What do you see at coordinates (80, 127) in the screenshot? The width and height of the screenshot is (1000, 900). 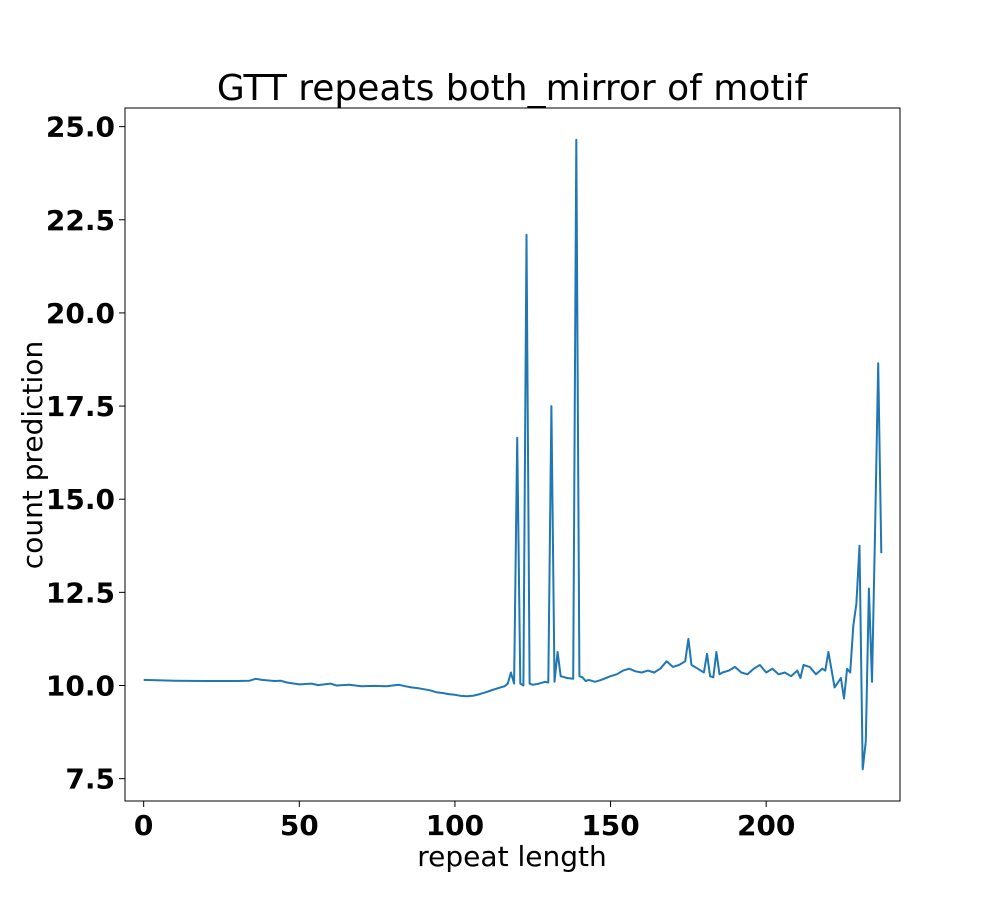 I see `y-tick-label: 25.0` at bounding box center [80, 127].